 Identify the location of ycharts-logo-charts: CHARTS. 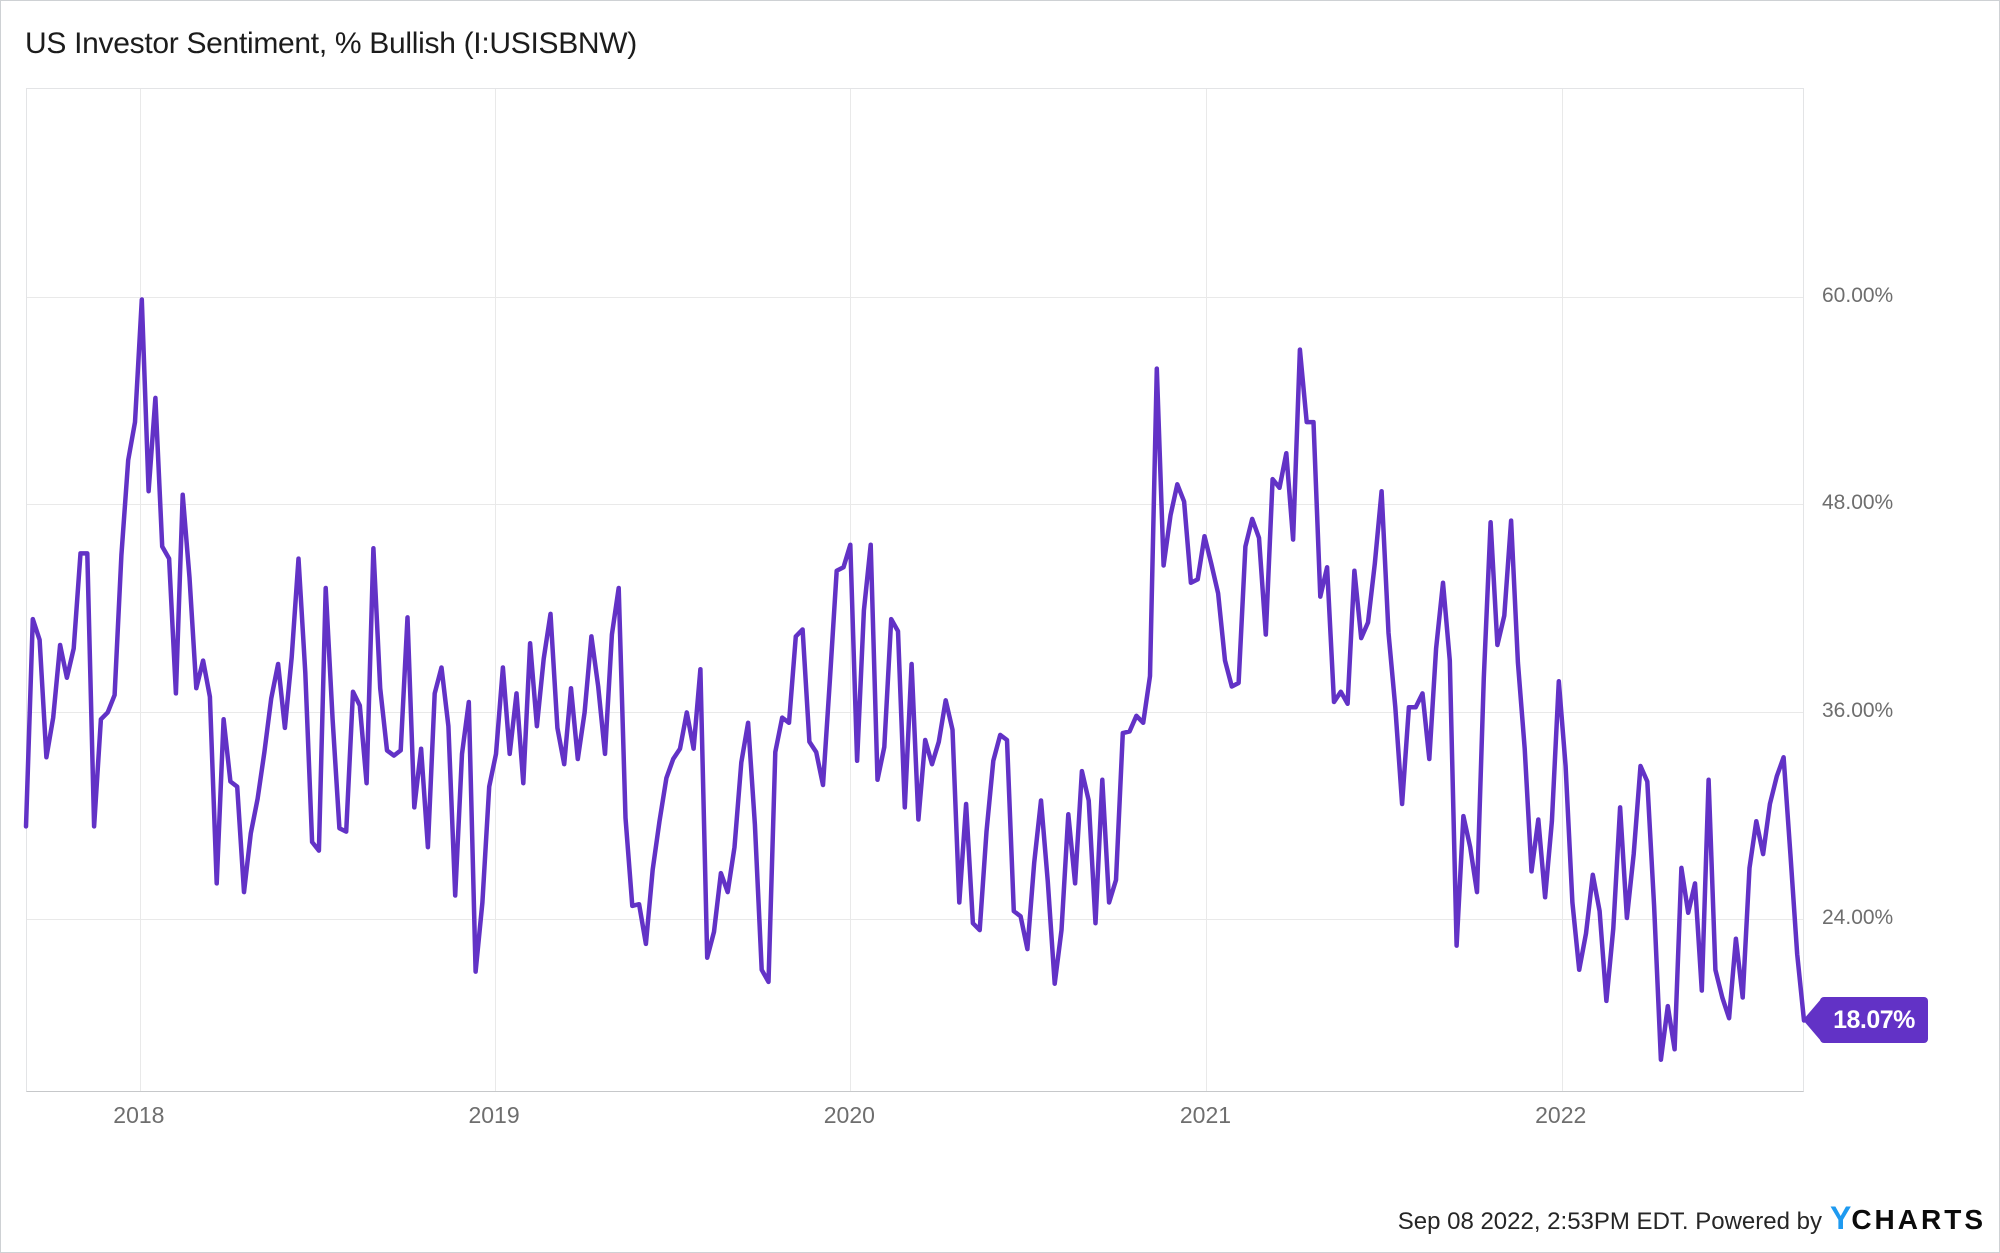
(1918, 1219).